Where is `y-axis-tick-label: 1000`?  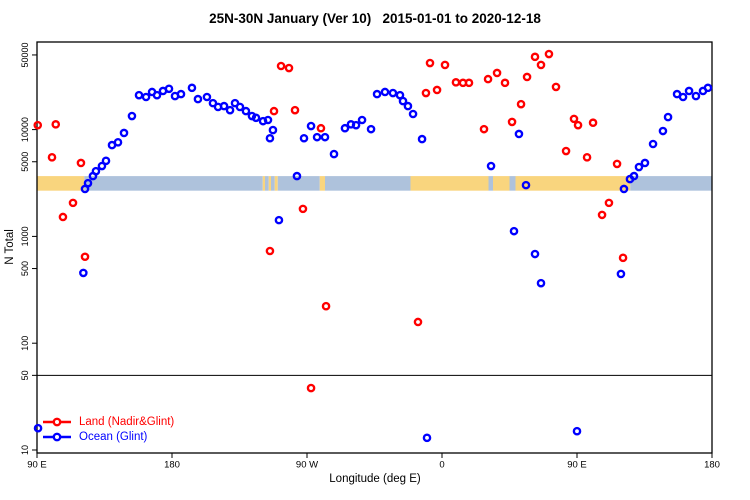
y-axis-tick-label: 1000 is located at coordinates (25, 236).